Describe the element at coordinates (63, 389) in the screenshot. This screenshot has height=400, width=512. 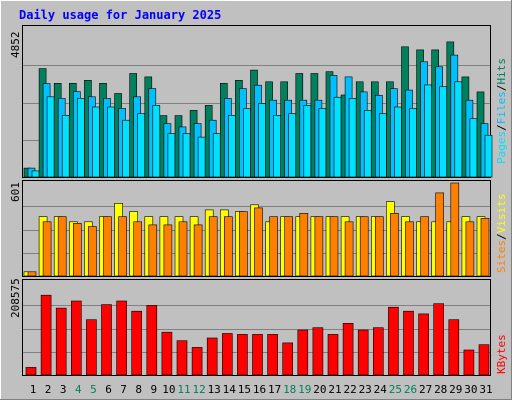
I see `day-label-3: 3` at that location.